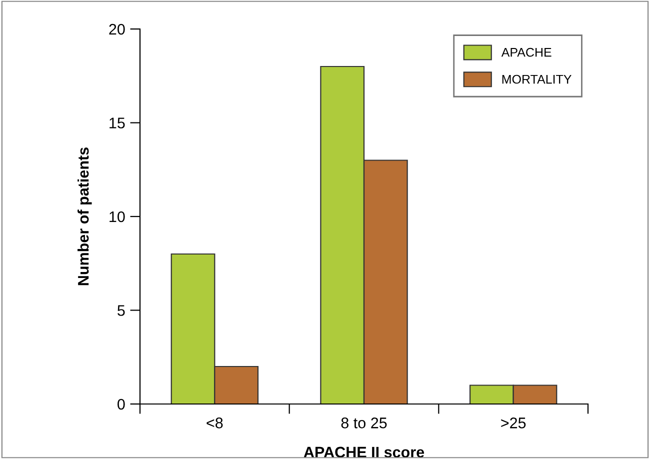  Describe the element at coordinates (364, 423) in the screenshot. I see `x-tick-label: 8 to 25` at that location.